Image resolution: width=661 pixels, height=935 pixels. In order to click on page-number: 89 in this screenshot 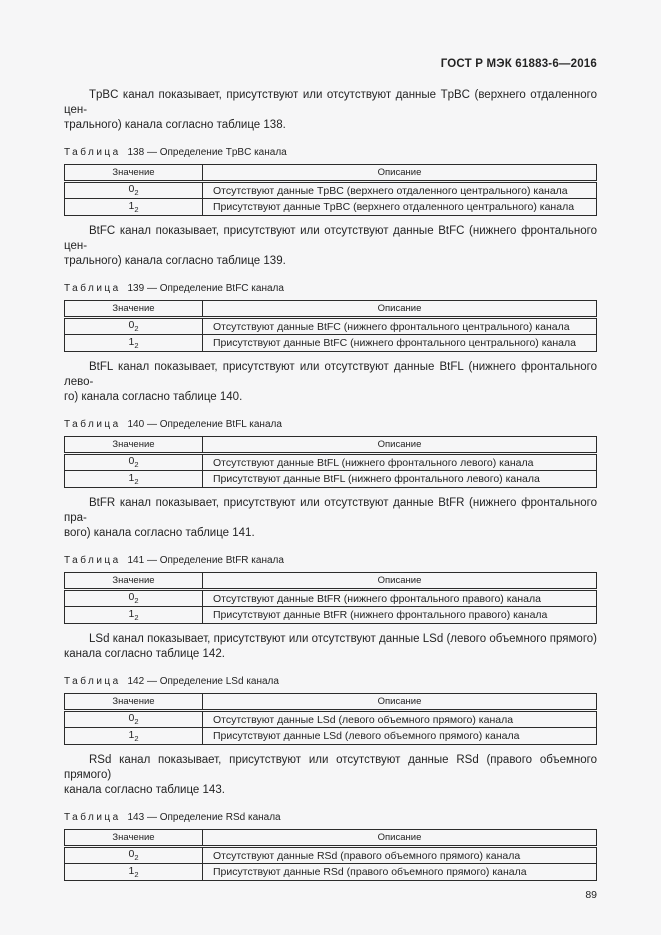, I will do `click(591, 895)`.